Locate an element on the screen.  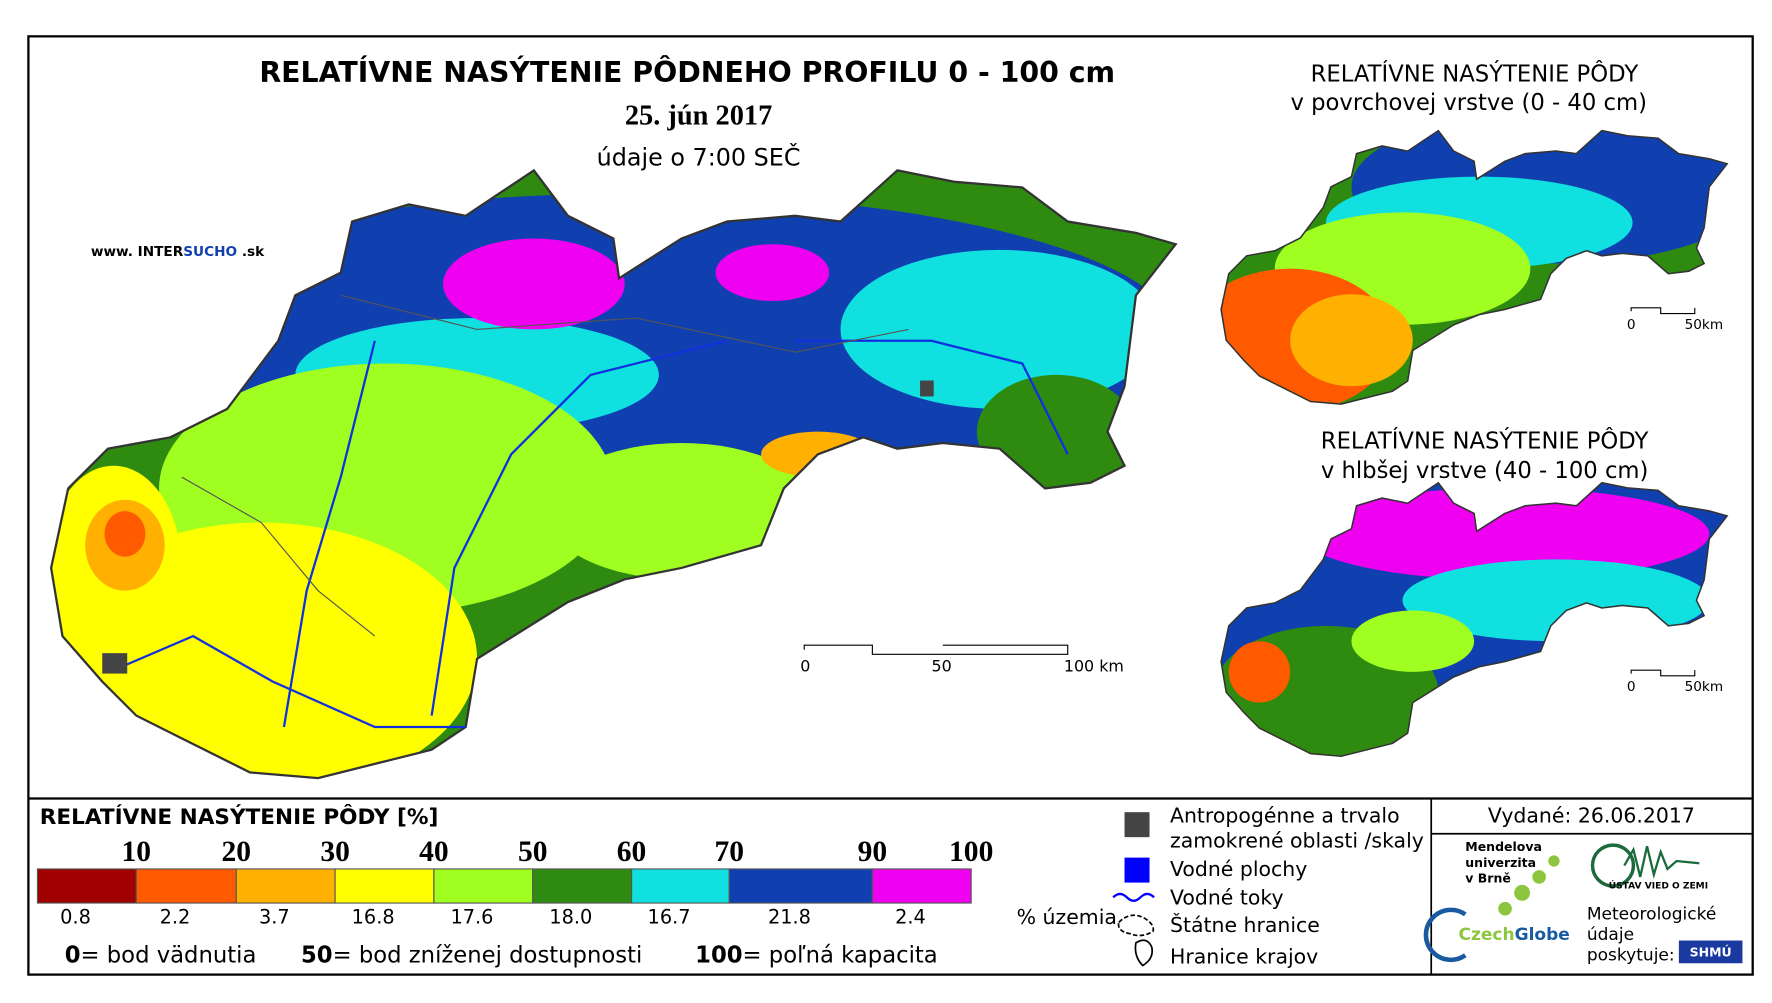
logo-shmu is located at coordinates (1710, 952).